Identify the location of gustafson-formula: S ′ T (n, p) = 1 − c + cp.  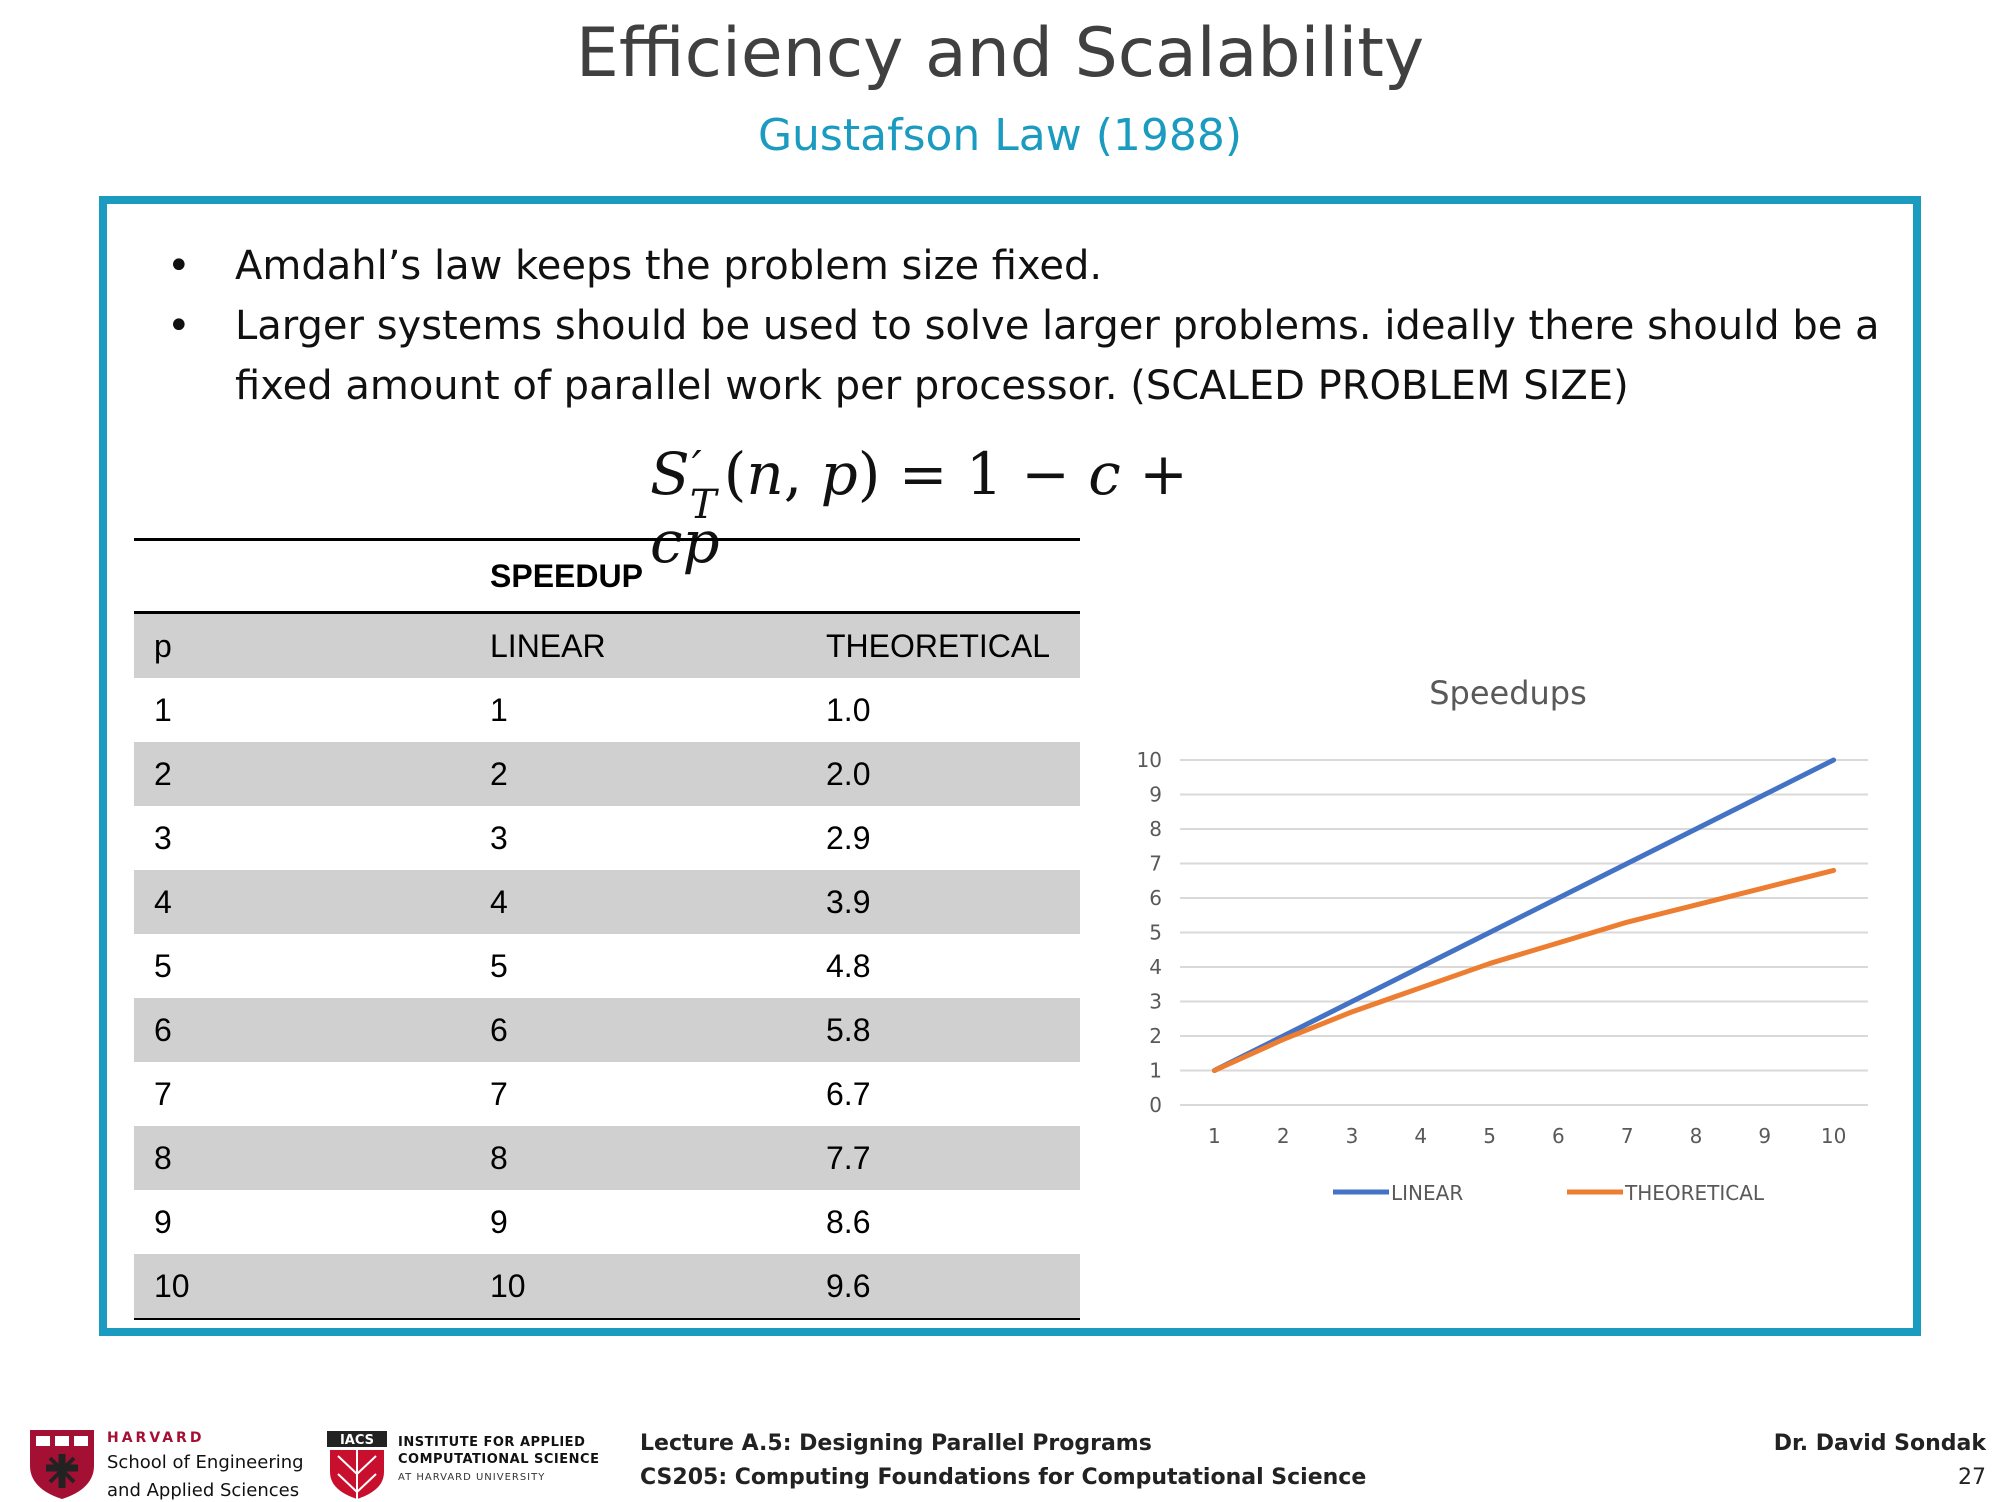
(960, 508).